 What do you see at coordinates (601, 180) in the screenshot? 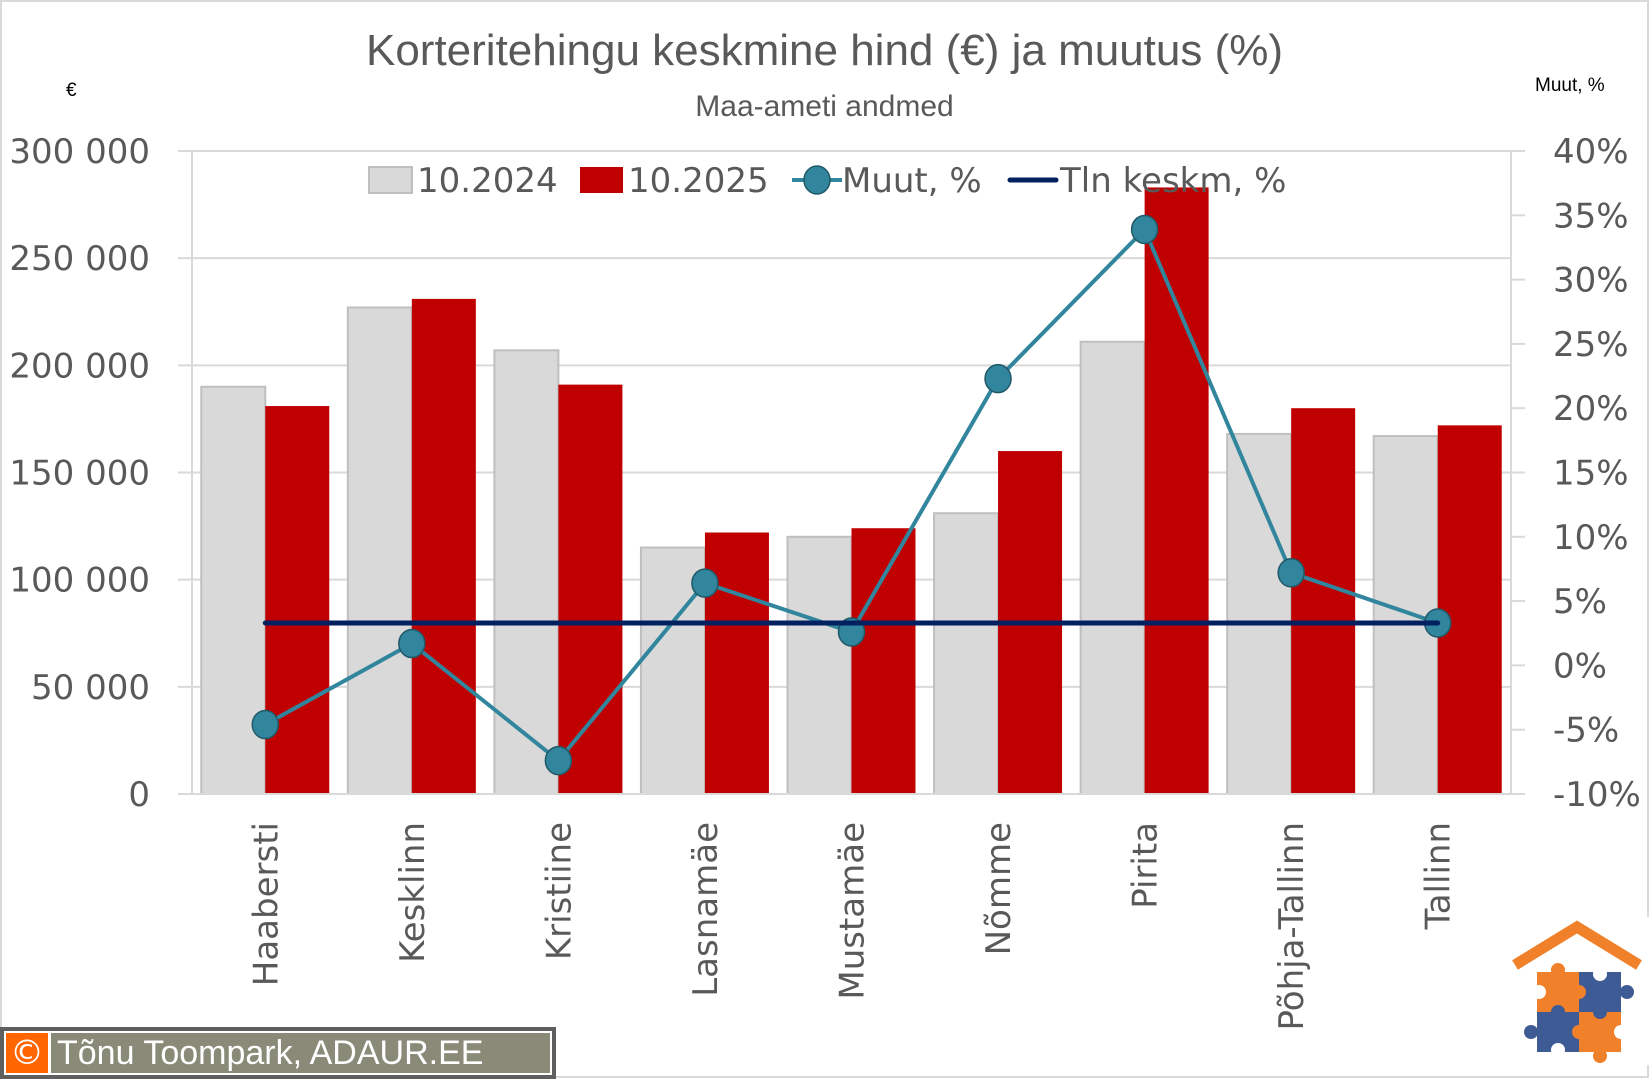
I see `legend-swatch-2025` at bounding box center [601, 180].